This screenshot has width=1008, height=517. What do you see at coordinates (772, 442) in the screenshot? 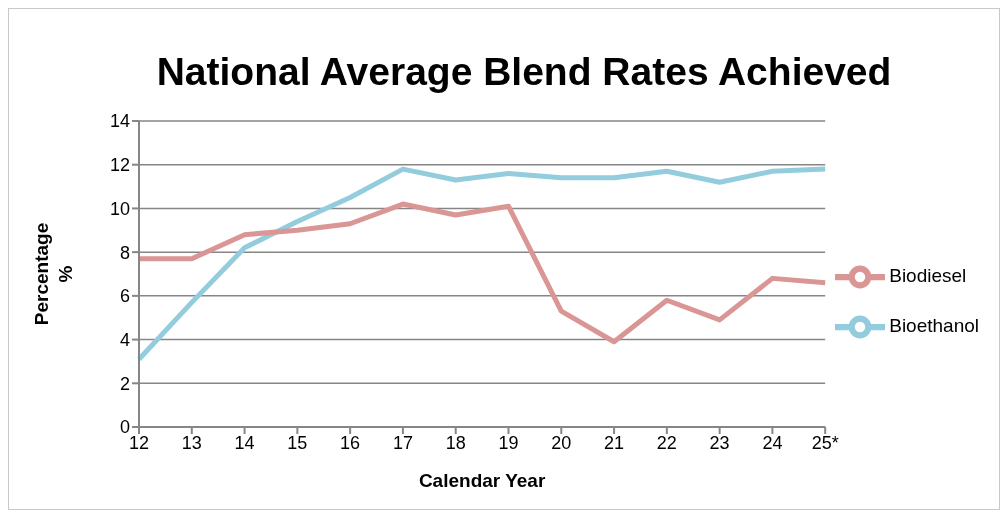
I see `x-tick-label: 24` at bounding box center [772, 442].